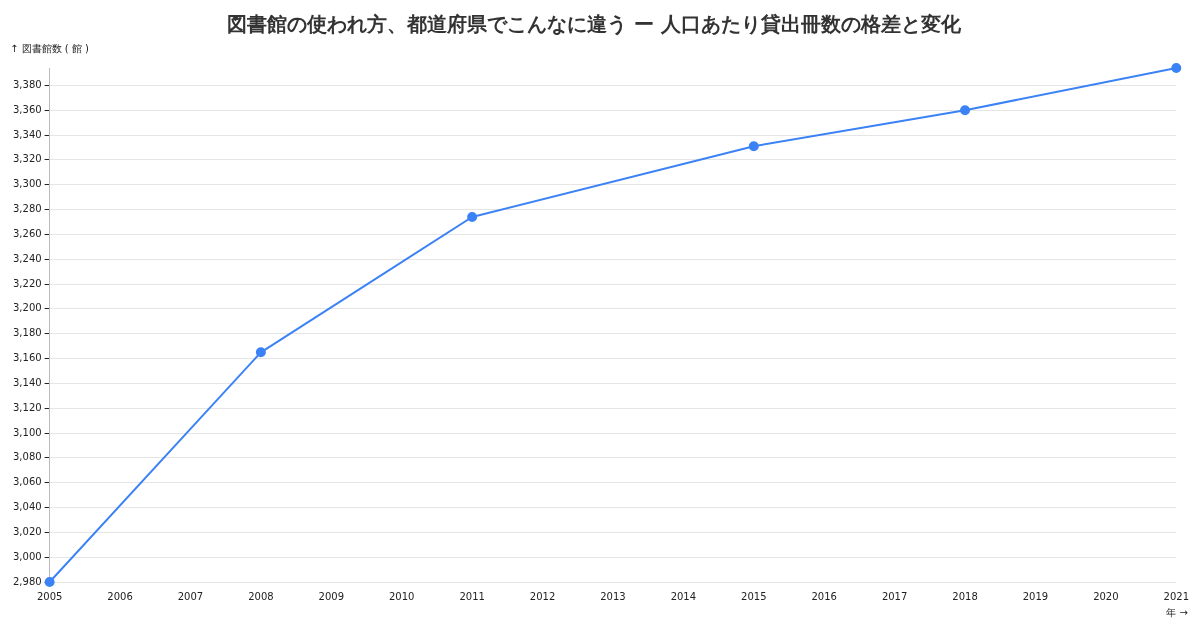 The image size is (1200, 630). What do you see at coordinates (27, 84) in the screenshot?
I see `y-tick-label: 3,380` at bounding box center [27, 84].